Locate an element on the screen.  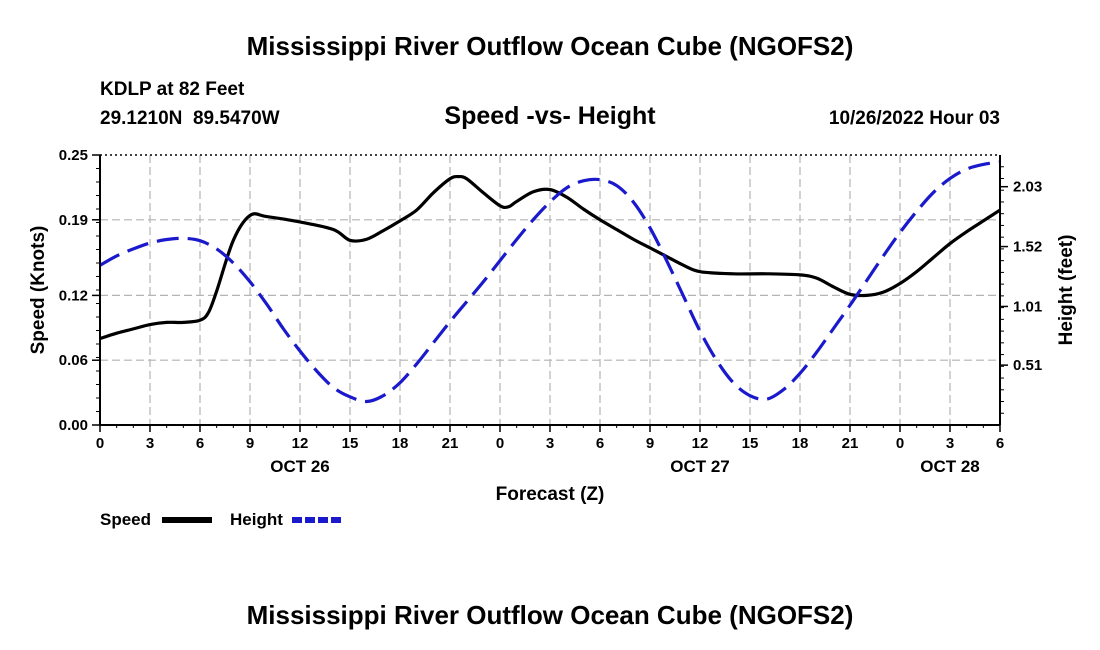
date-label: OCT 27 is located at coordinates (700, 466).